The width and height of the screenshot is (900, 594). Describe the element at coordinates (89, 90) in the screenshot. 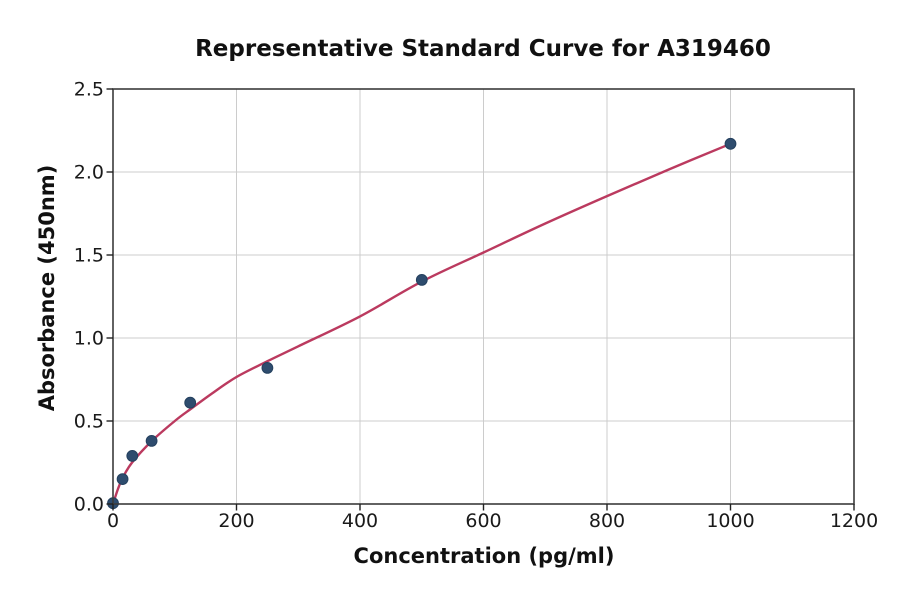

I see `y-tick-label: 2.5` at that location.